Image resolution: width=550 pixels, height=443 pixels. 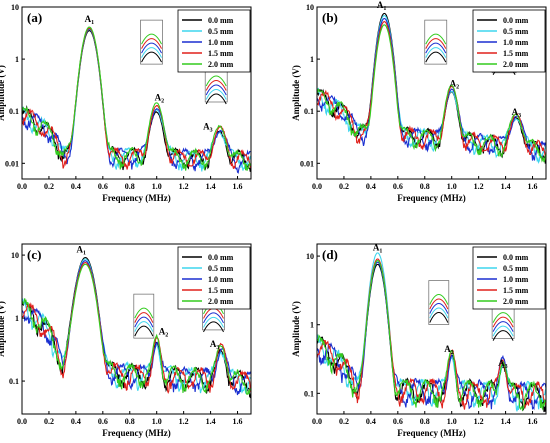 I want to click on series-line-20mm, so click(x=431, y=336).